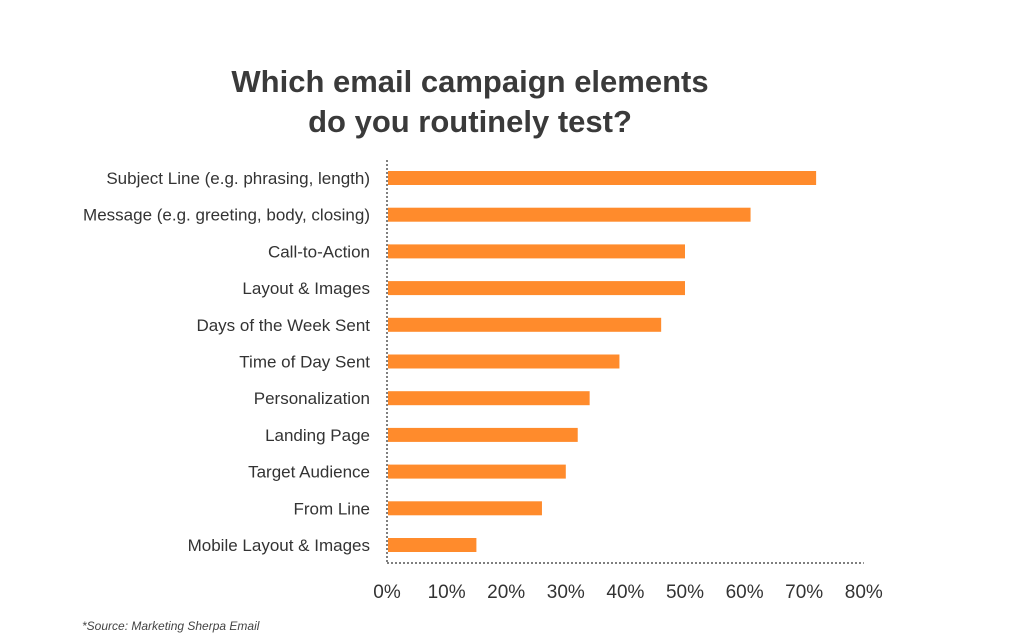 This screenshot has height=637, width=1024. Describe the element at coordinates (536, 288) in the screenshot. I see `bar-layout-images` at that location.